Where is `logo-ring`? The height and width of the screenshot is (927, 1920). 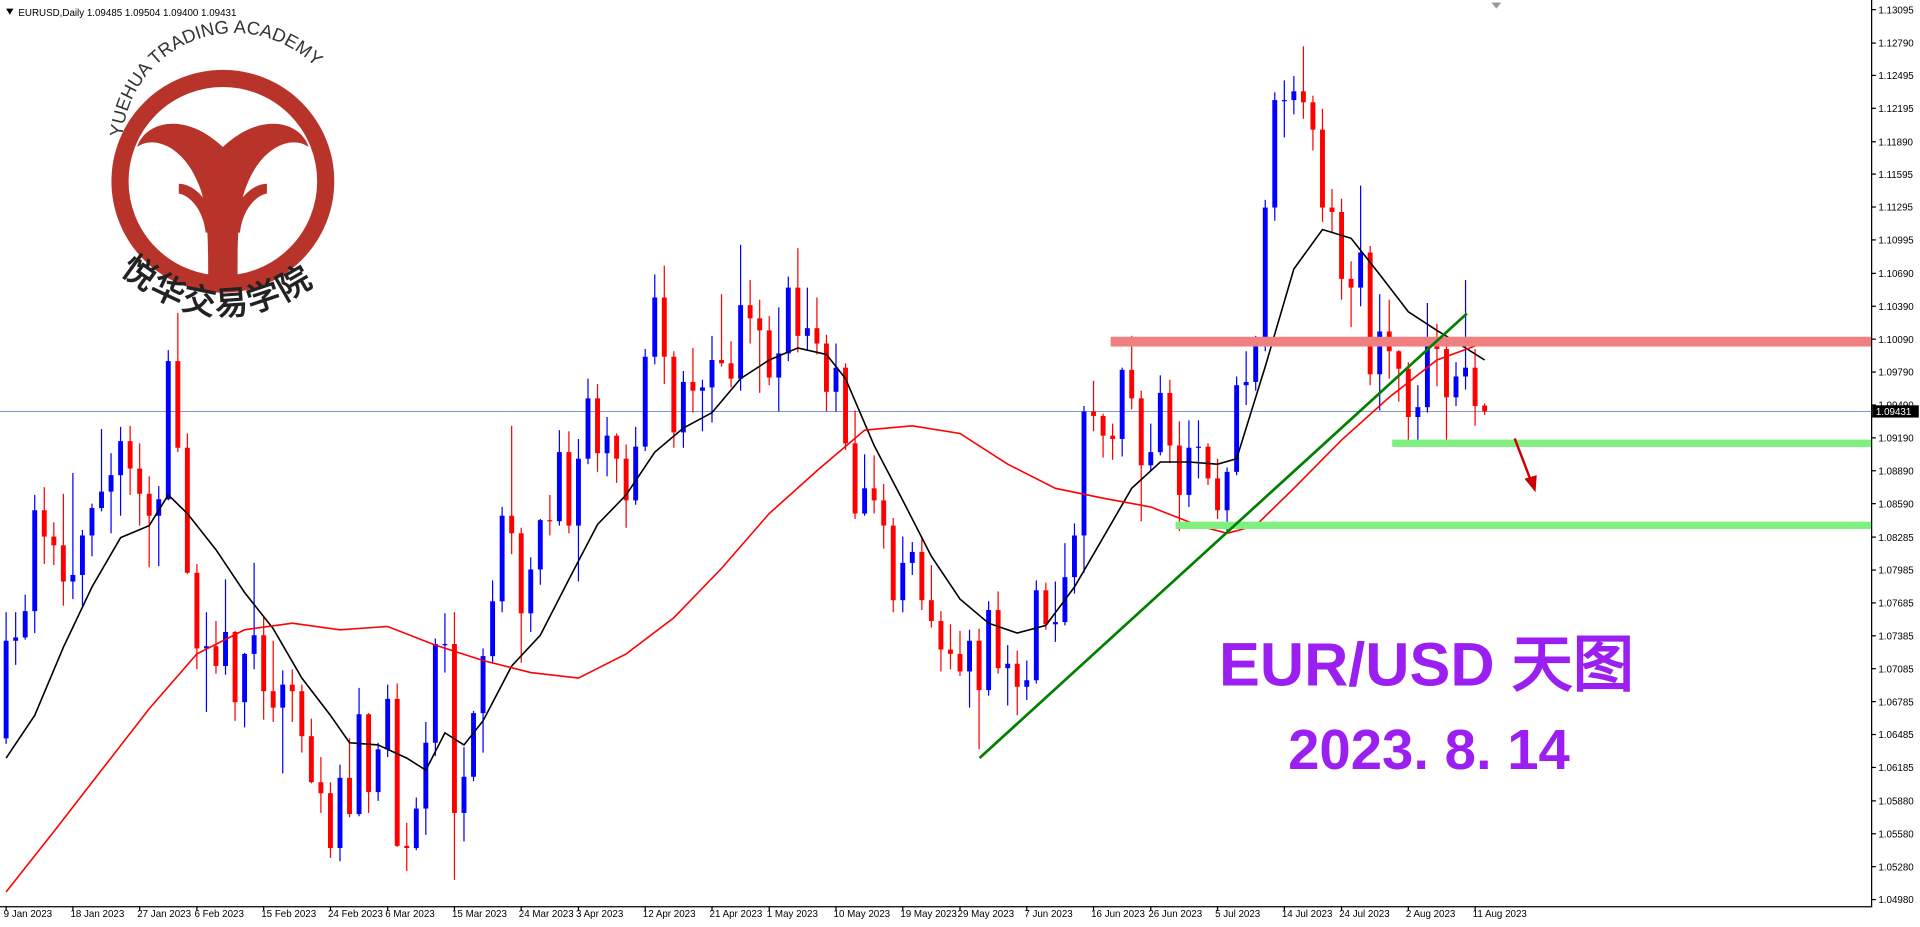 logo-ring is located at coordinates (223, 181).